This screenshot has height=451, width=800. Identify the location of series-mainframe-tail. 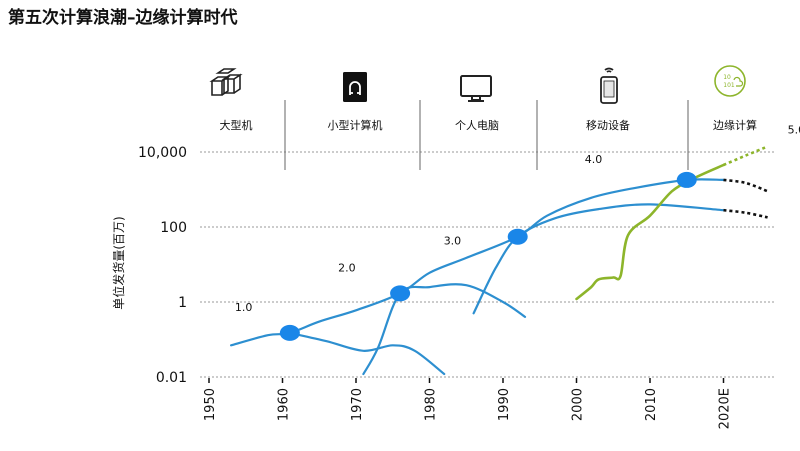
(367, 353).